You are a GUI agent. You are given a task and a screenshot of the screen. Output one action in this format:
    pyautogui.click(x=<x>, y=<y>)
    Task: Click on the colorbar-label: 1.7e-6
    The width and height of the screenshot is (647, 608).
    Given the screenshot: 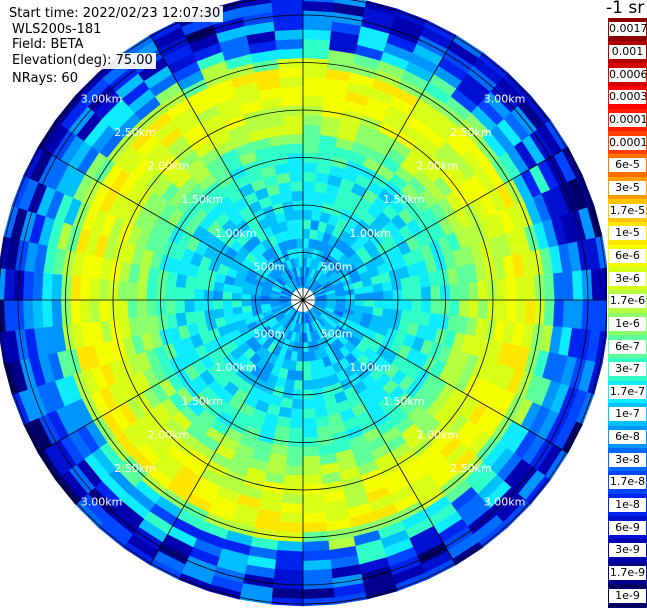 What is the action you would take?
    pyautogui.click(x=627, y=301)
    